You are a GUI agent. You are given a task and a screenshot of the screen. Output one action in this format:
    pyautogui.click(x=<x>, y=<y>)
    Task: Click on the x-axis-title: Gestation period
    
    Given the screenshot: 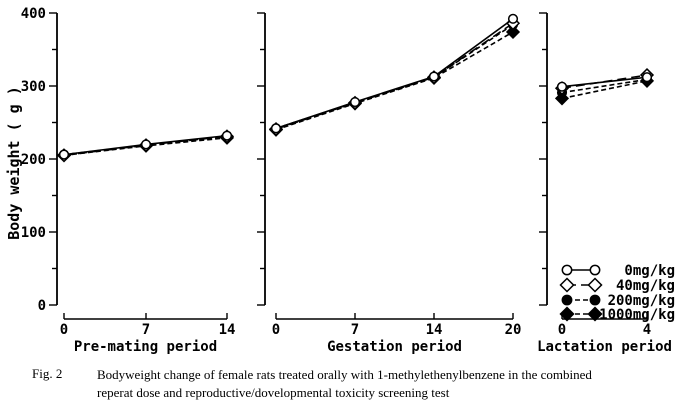 What is the action you would take?
    pyautogui.click(x=394, y=347)
    